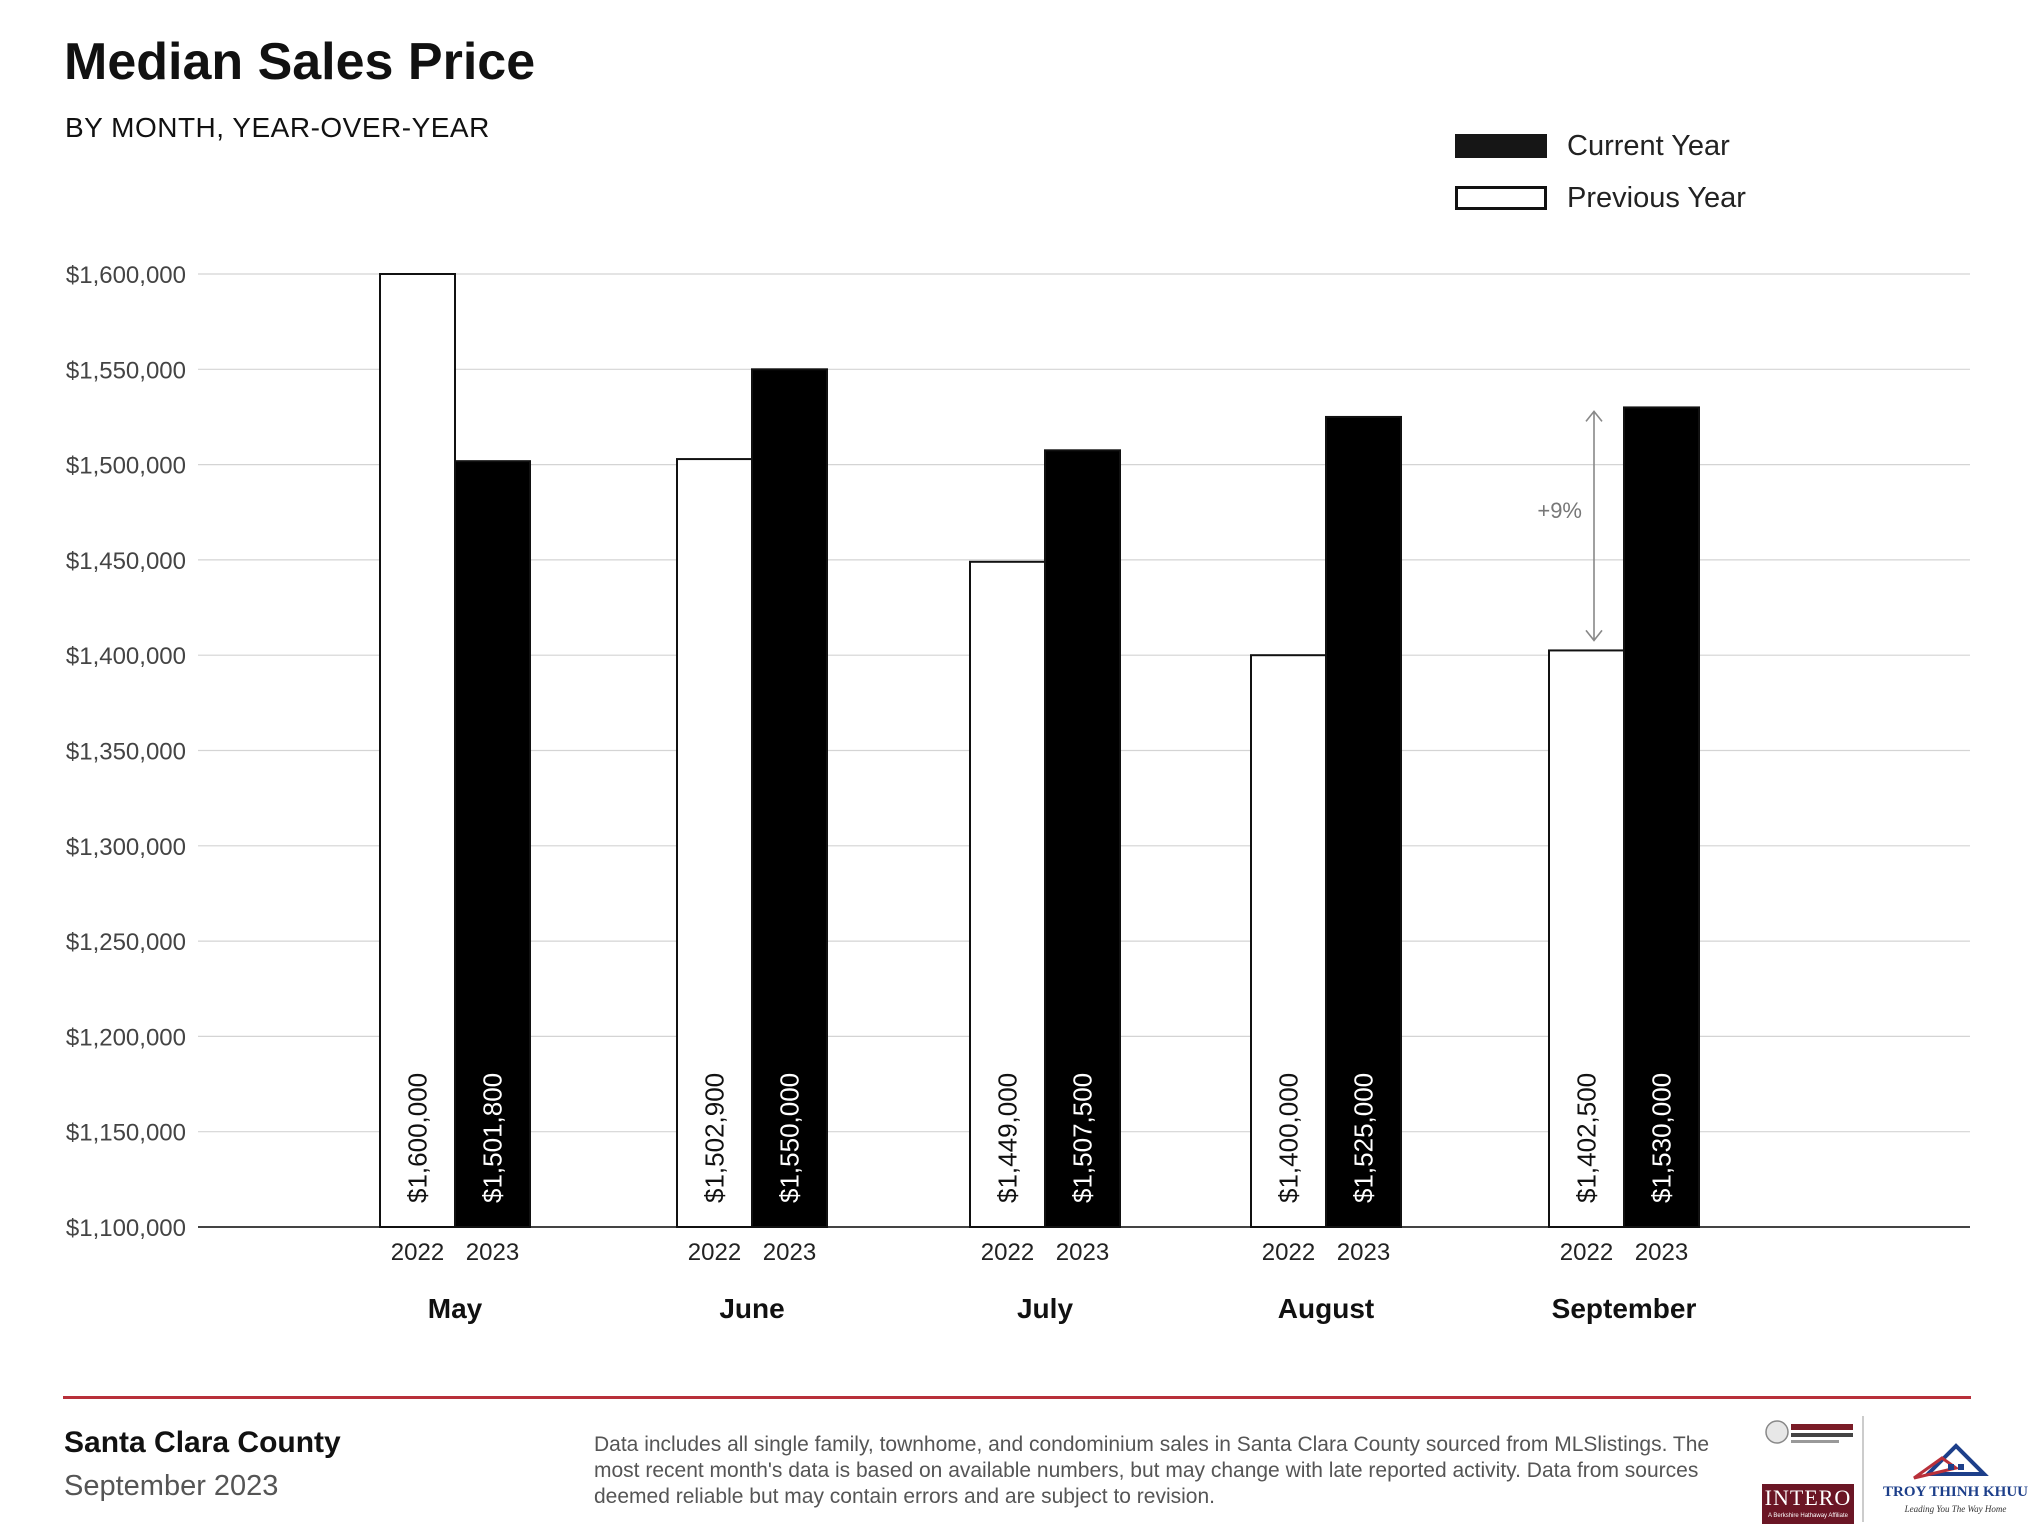  Describe the element at coordinates (417, 750) in the screenshot. I see `bar-previous-may` at that location.